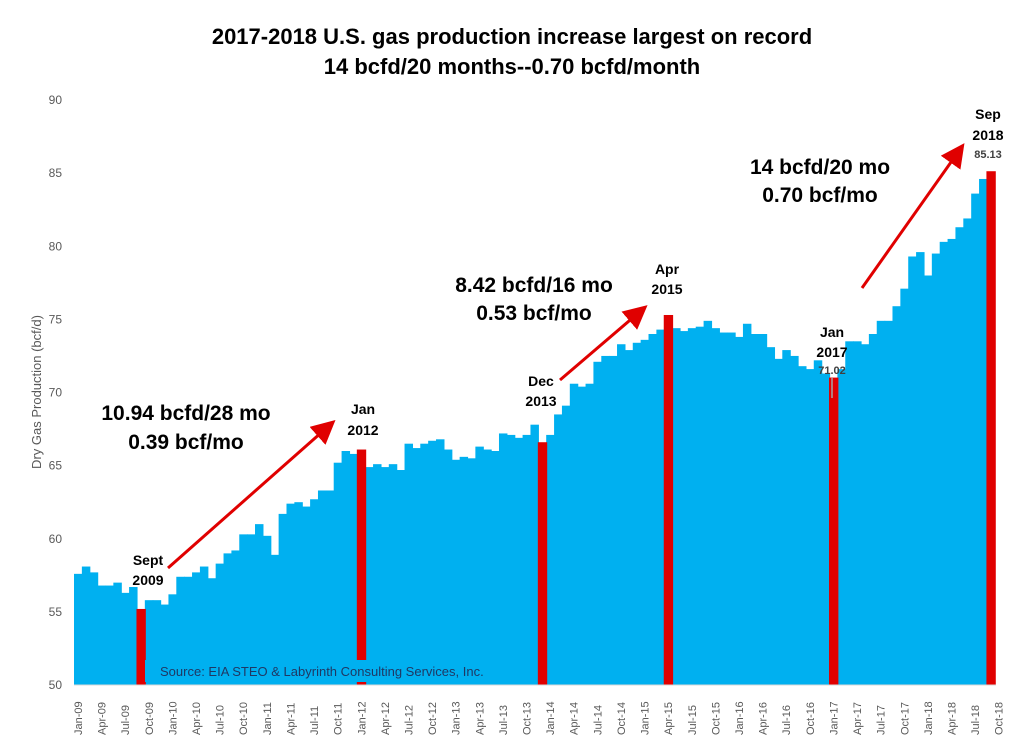 Image resolution: width=1024 pixels, height=750 pixels. I want to click on y-tick-label: 55, so click(56, 612).